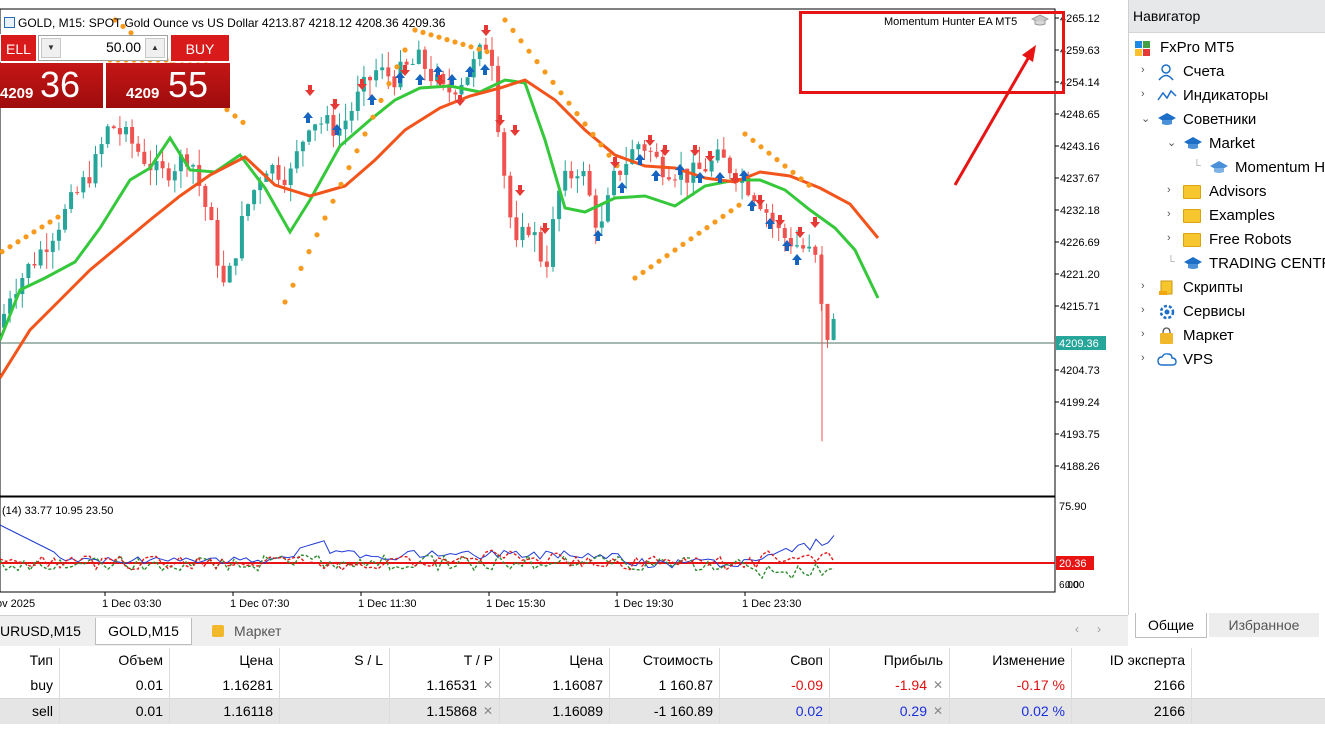 Image resolution: width=1325 pixels, height=731 pixels. What do you see at coordinates (200, 48) in the screenshot?
I see `buy-button: BUY` at bounding box center [200, 48].